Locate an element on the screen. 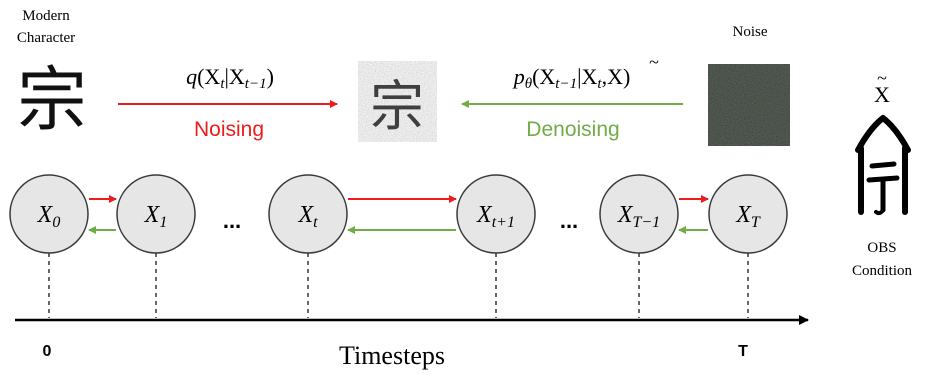 This screenshot has height=376, width=943. reverse-formula: pθ(Xt−1|Xt,X) is located at coordinates (571, 78).